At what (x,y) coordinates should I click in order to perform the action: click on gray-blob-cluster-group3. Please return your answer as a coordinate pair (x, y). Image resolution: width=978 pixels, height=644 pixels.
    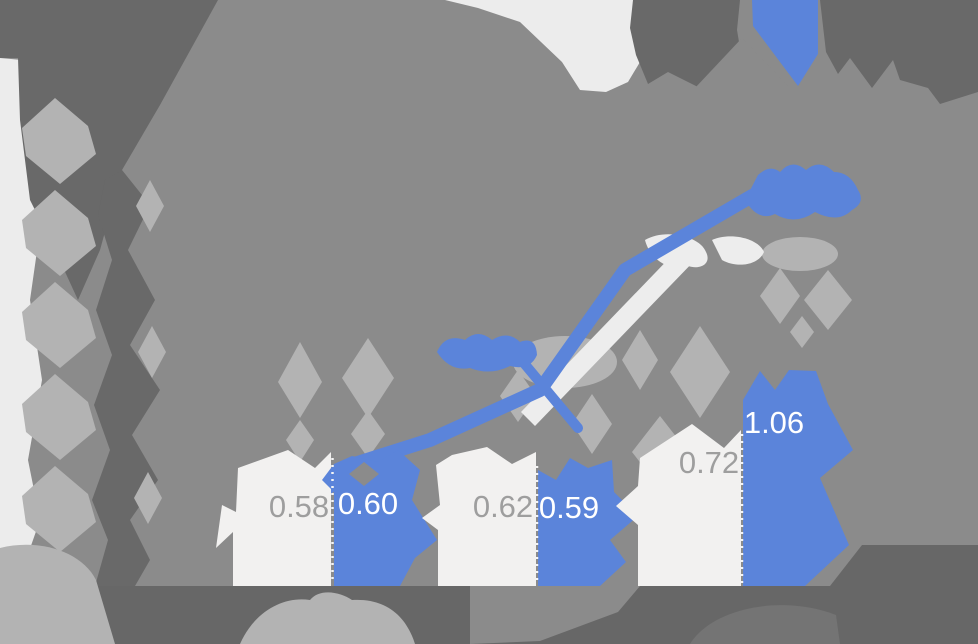
    Looking at the image, I should click on (737, 327).